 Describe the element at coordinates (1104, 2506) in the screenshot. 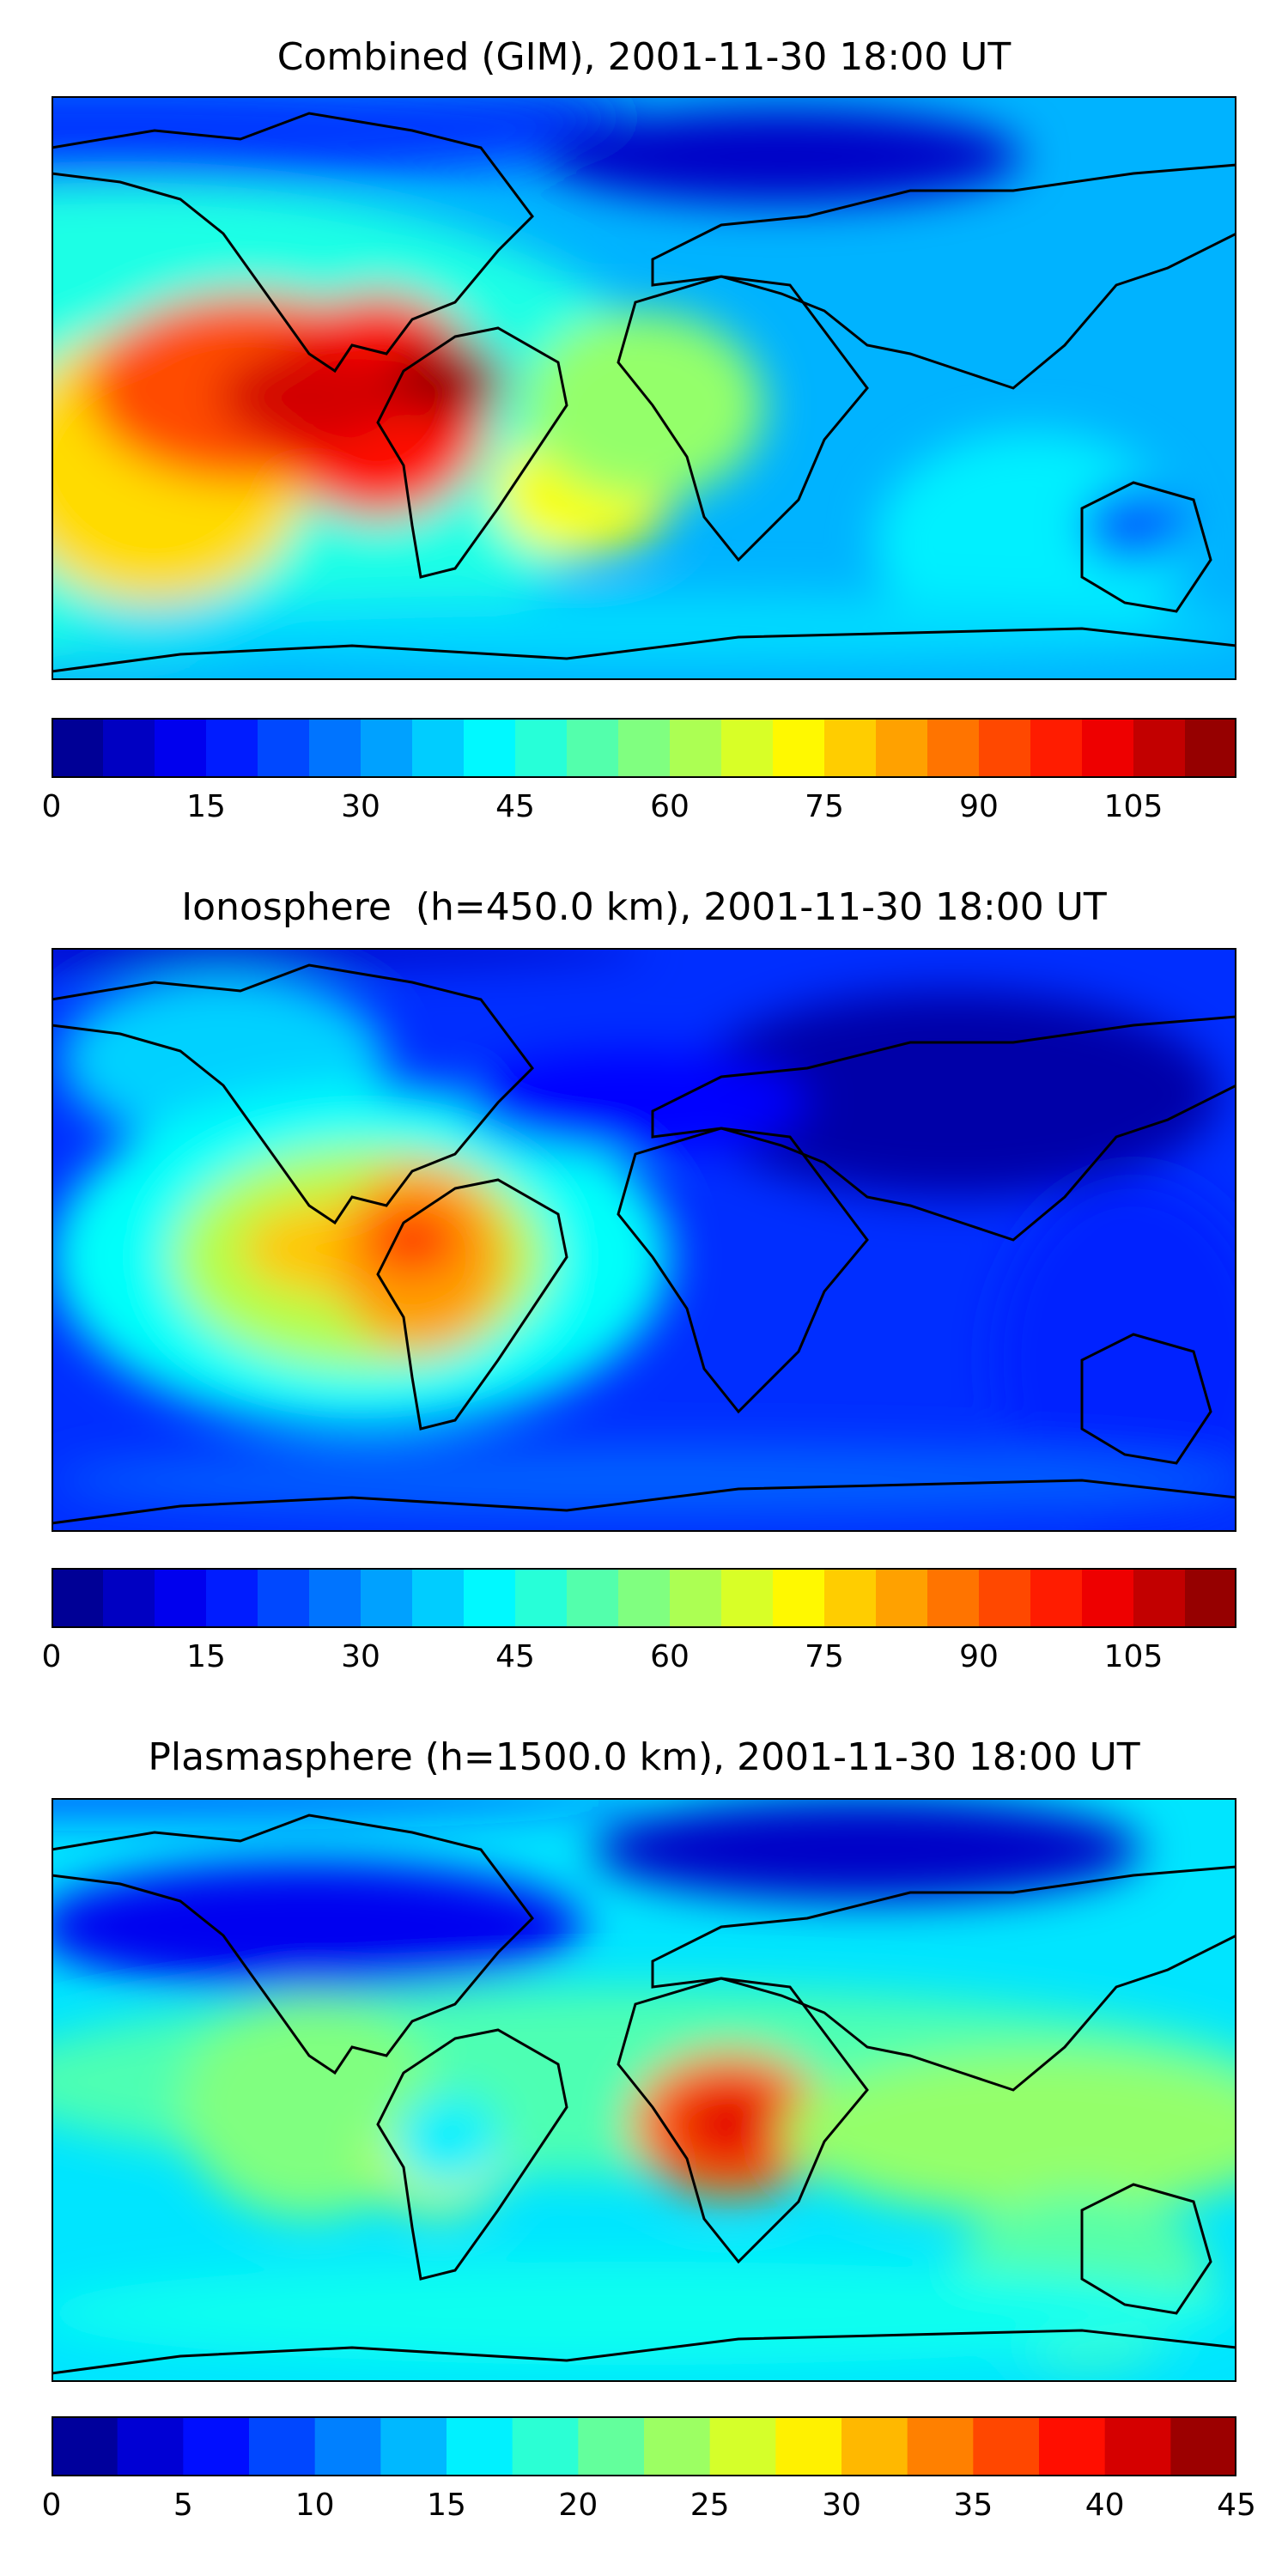

I see `colorbar-tick-label: 40` at that location.